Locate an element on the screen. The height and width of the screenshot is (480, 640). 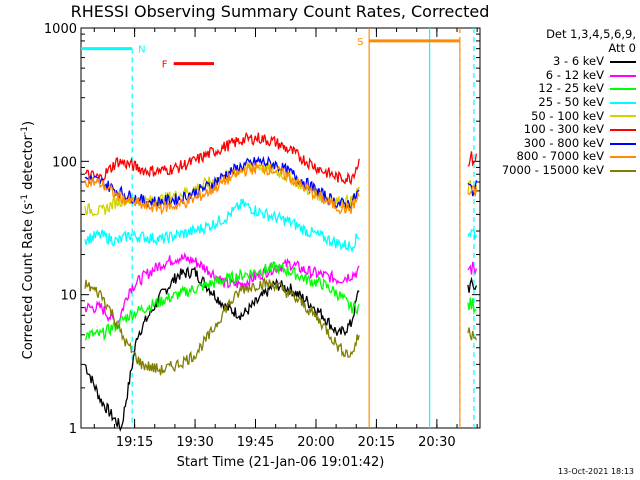
legend-entry-label: 6 - 12 keV is located at coordinates (574, 74).